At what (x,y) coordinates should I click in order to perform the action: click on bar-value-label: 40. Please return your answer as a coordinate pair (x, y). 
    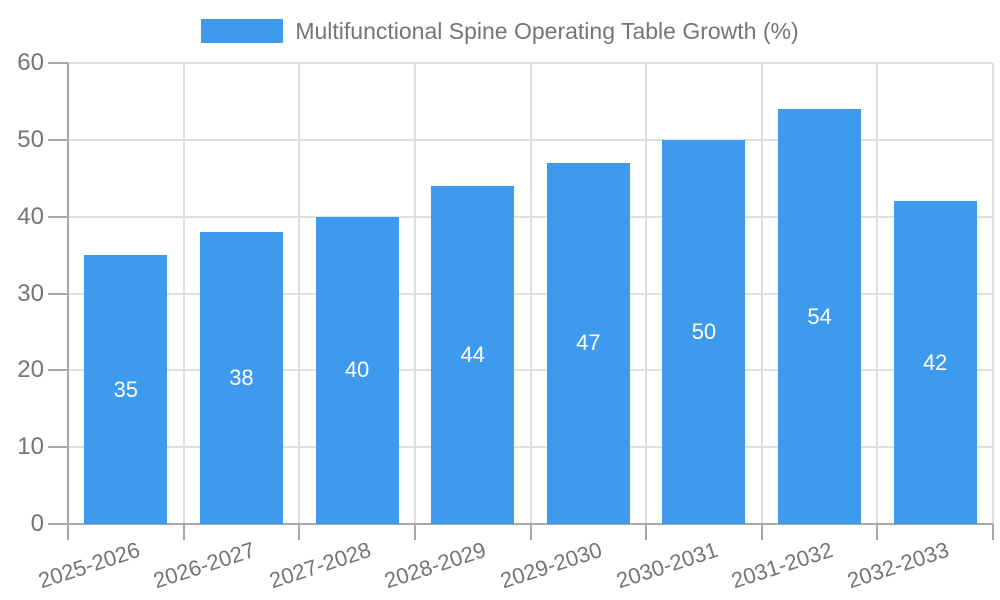
    Looking at the image, I should click on (357, 370).